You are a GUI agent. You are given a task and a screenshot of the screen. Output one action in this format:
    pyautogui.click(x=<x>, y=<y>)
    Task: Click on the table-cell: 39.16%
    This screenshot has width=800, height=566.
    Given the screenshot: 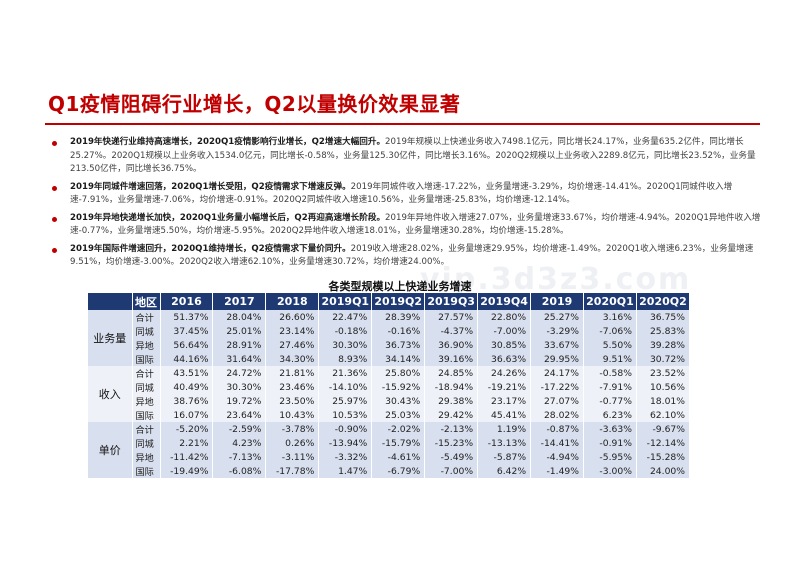 What is the action you would take?
    pyautogui.click(x=451, y=359)
    